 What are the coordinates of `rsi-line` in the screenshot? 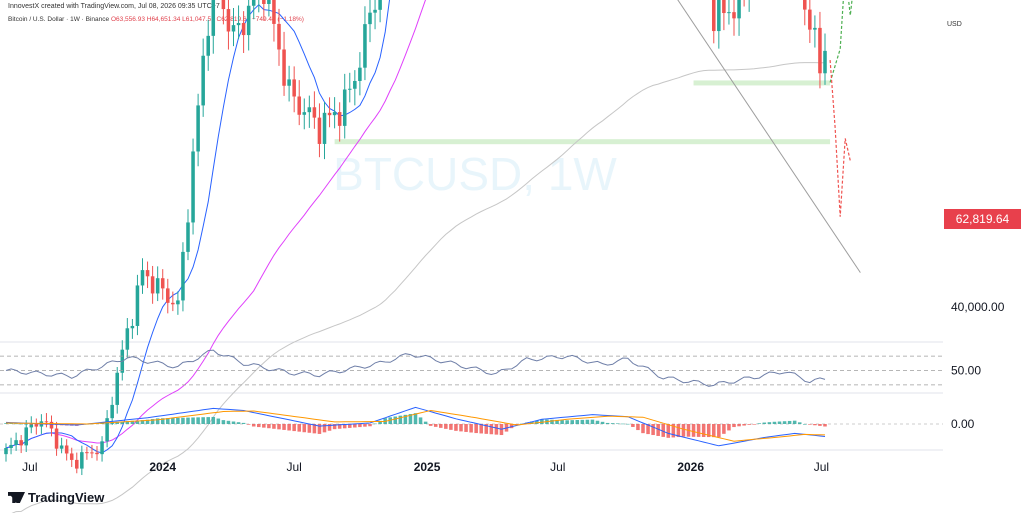 It's located at (415, 368).